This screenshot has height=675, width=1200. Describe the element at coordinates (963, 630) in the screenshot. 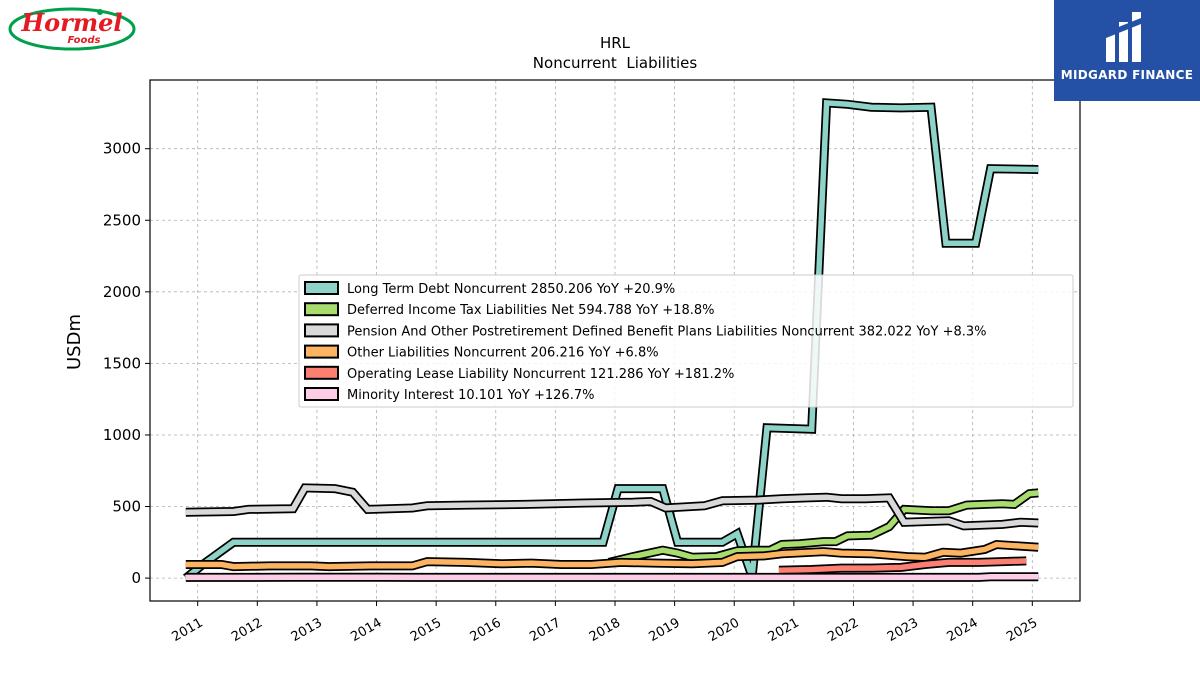

I see `x-tick-label: 2024` at that location.